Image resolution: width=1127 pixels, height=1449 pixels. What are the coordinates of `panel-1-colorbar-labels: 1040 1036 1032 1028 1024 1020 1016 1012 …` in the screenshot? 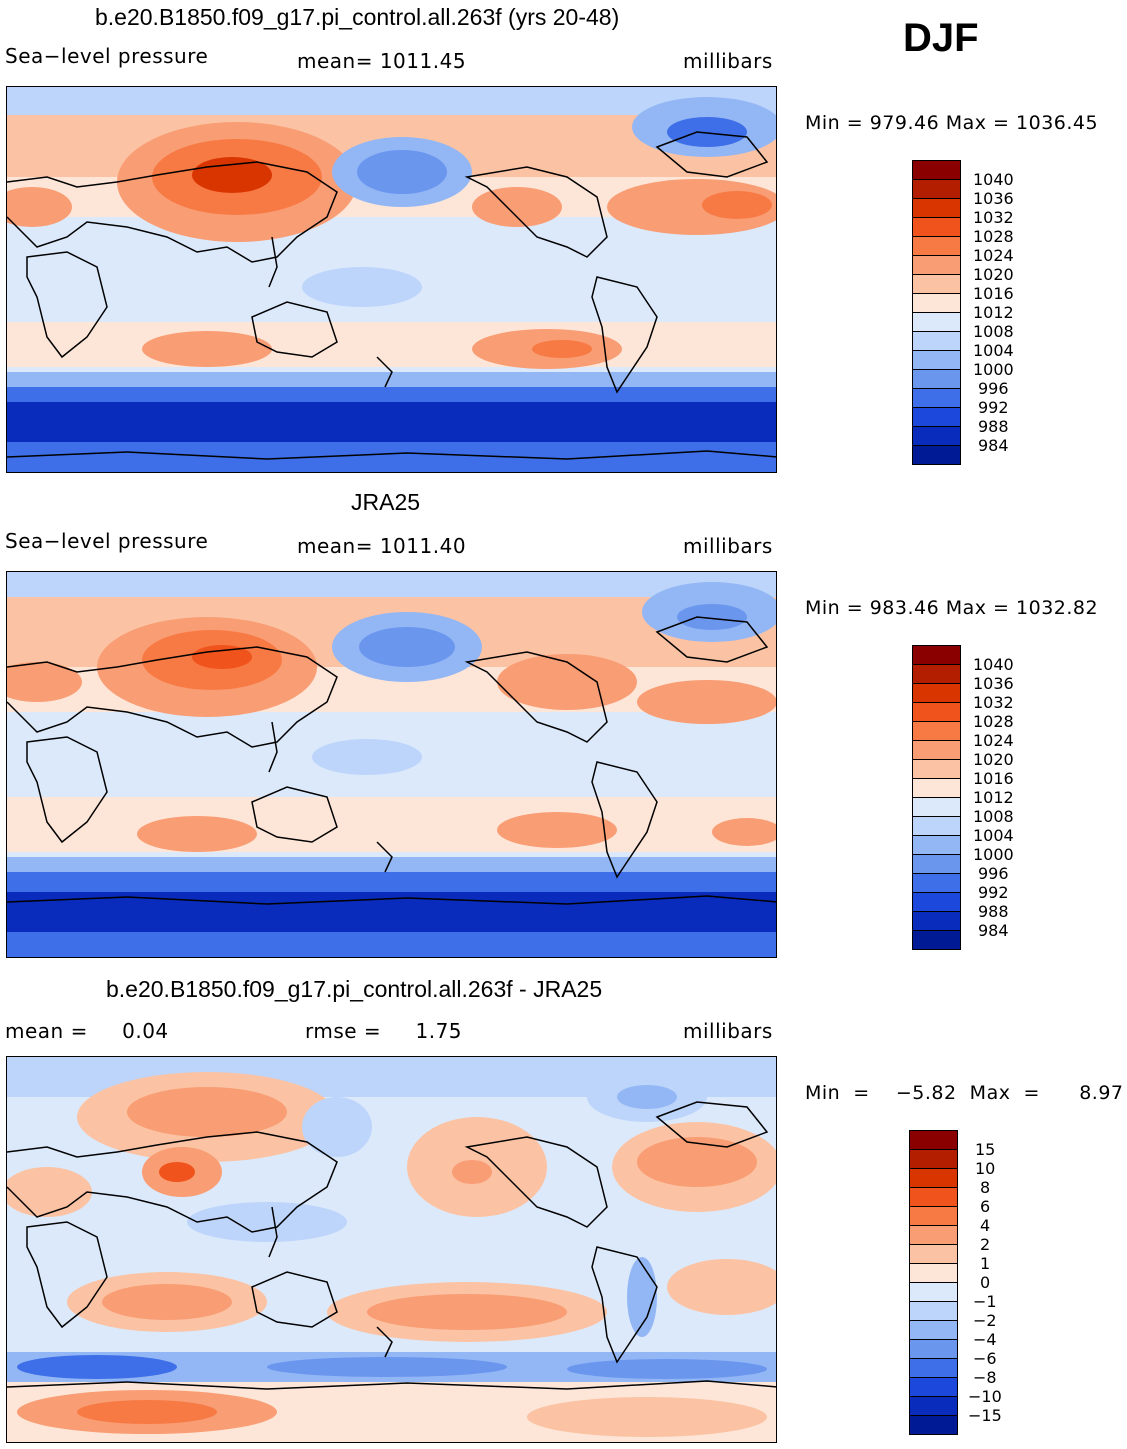 It's located at (1003, 320).